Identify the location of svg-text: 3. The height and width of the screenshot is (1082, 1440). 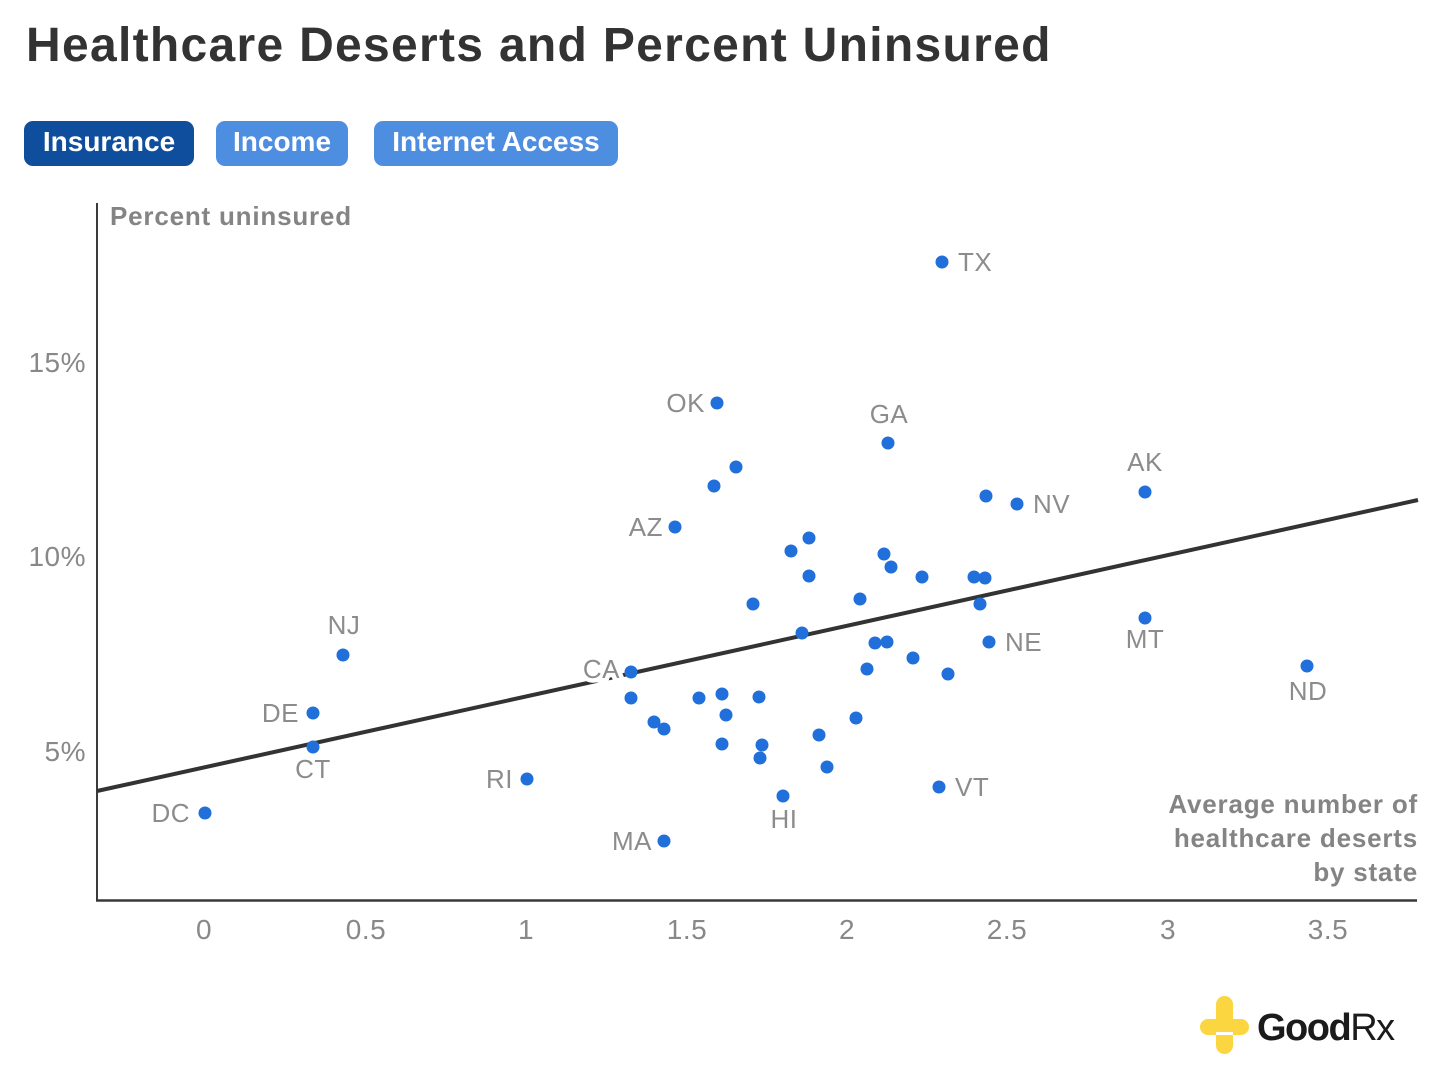
(1168, 929).